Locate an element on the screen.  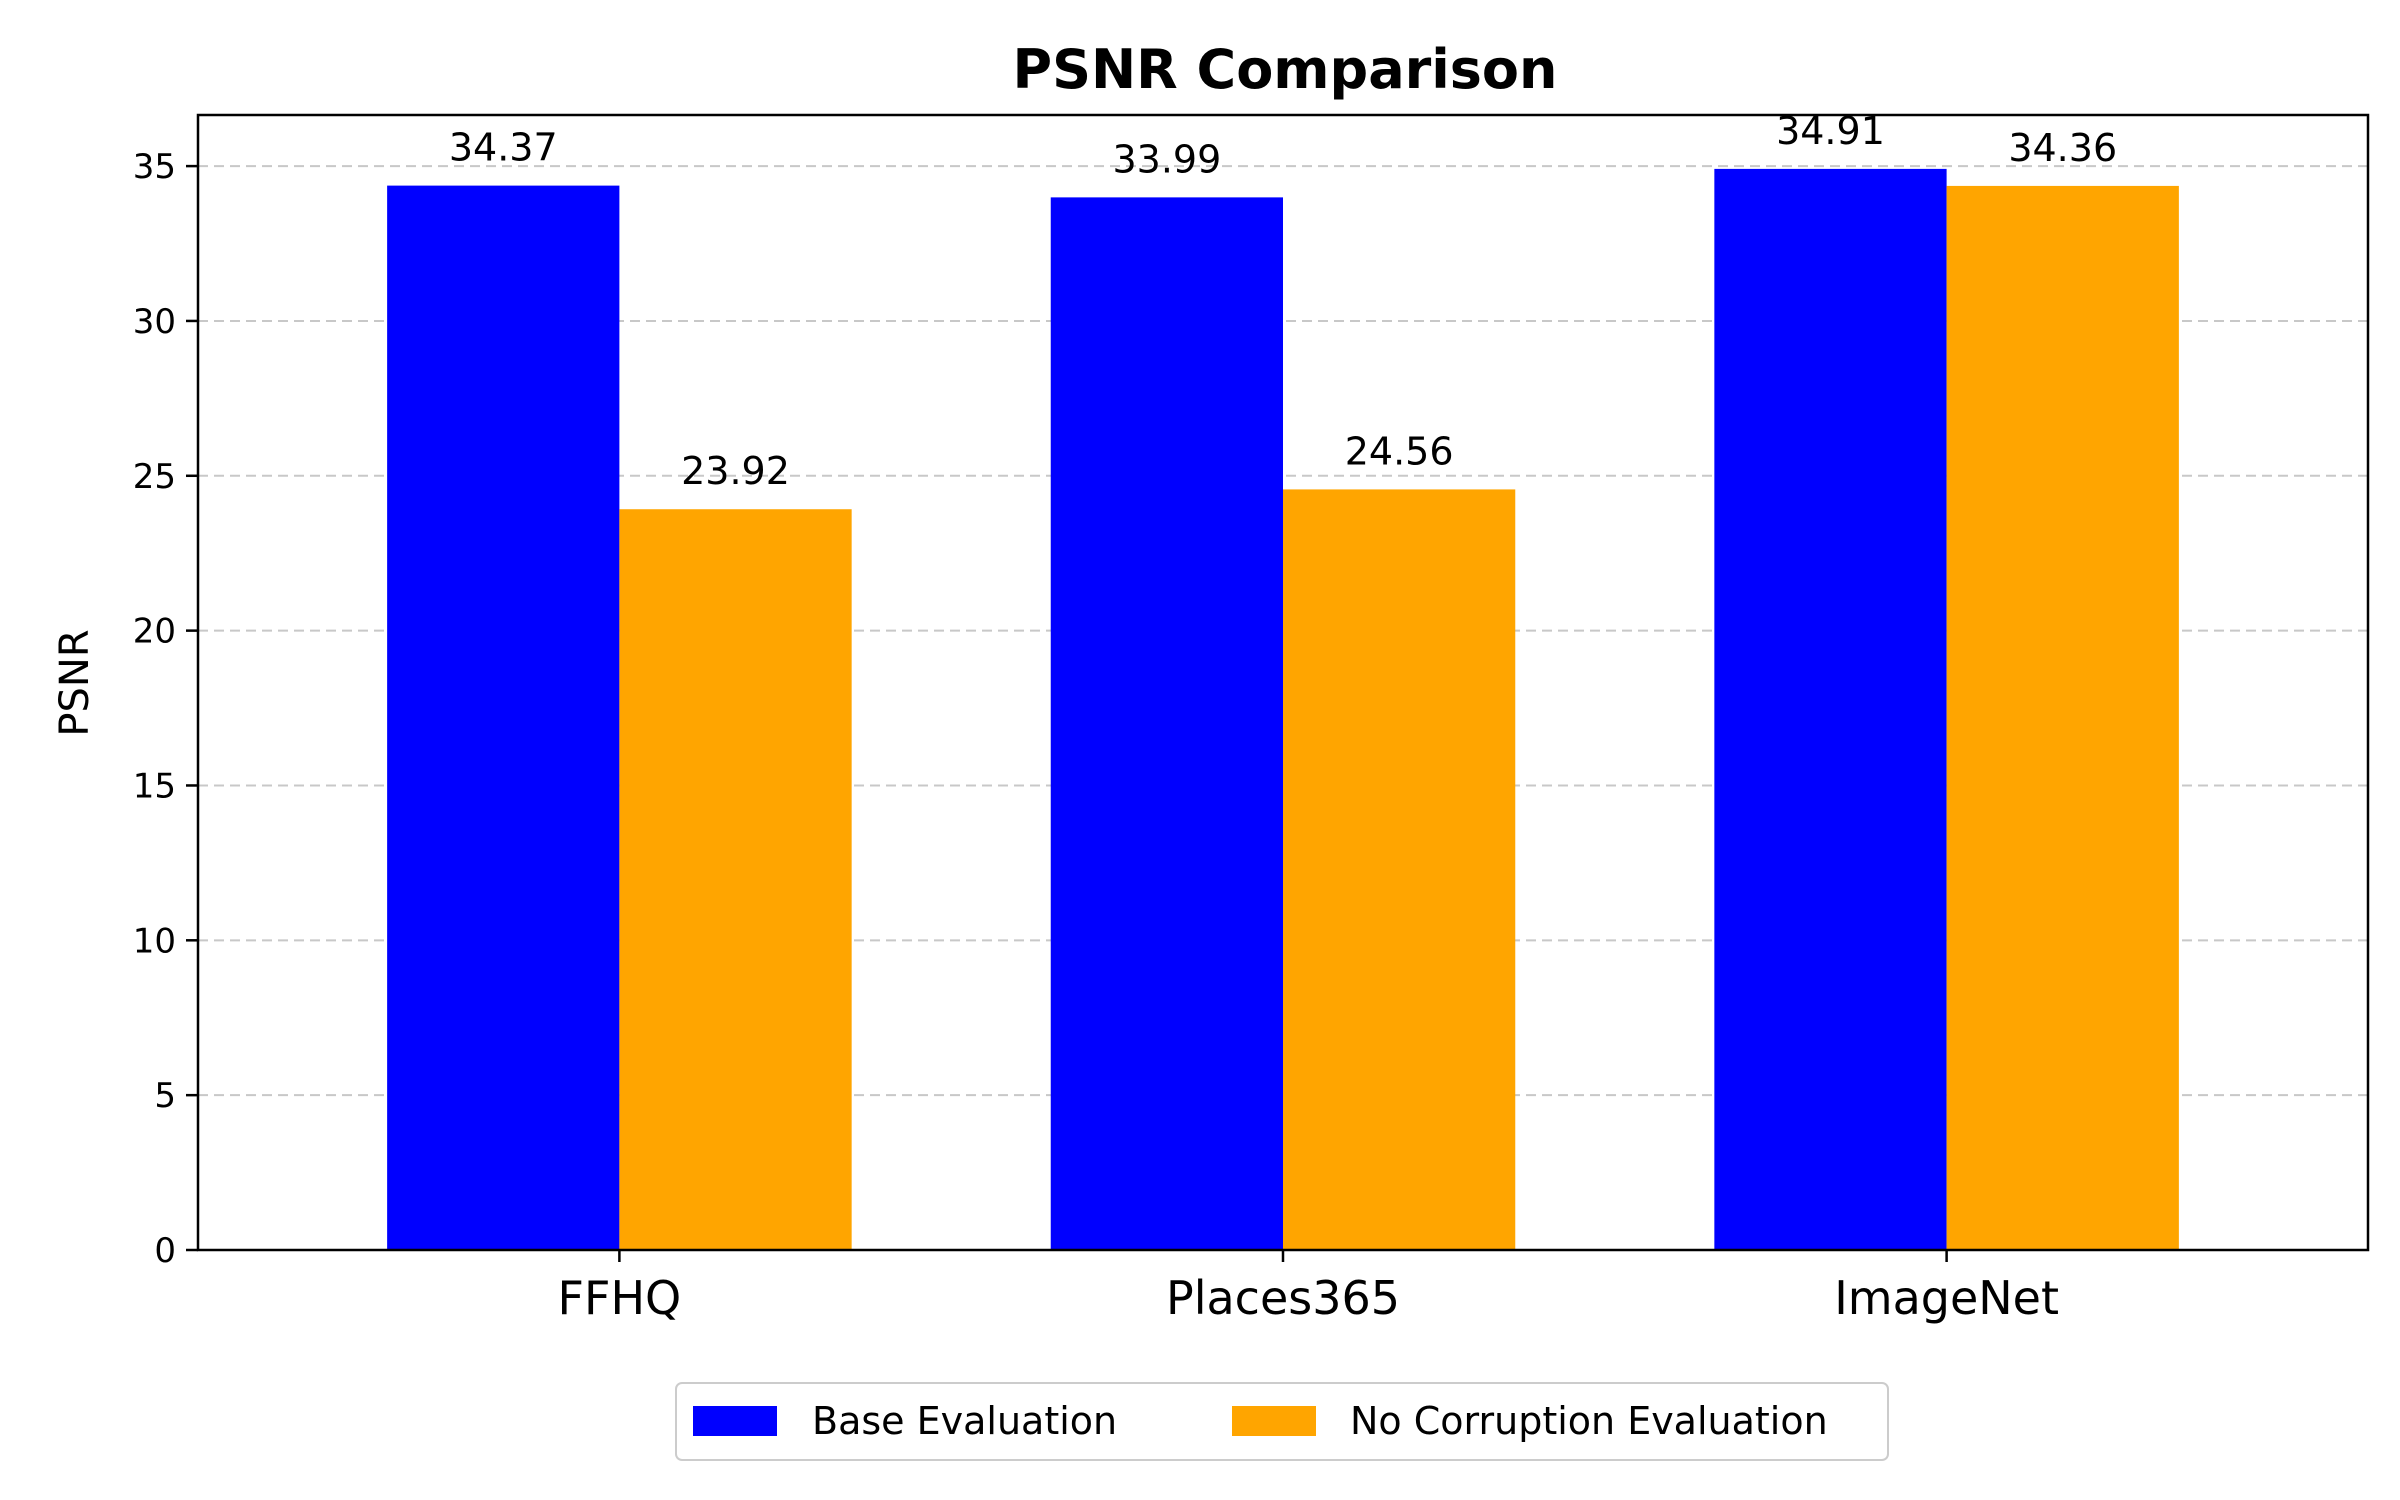
x-axis-ticks: FFHQ Places365 ImageNet is located at coordinates (1308, 1287).